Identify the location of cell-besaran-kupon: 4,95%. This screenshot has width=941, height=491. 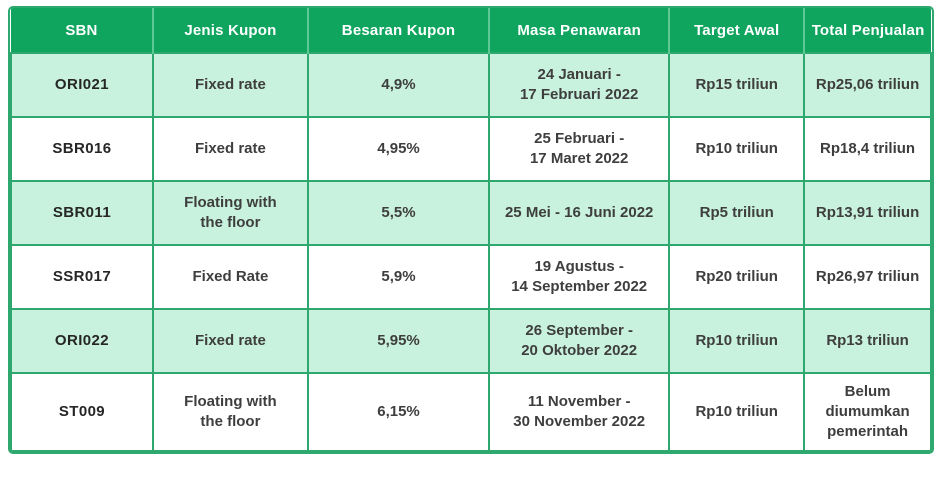
(398, 149).